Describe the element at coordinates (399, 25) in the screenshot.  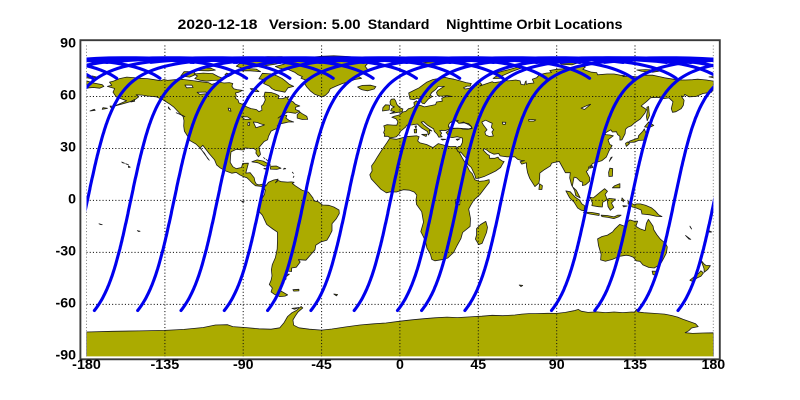
I see `svg-text: Standard` at that location.